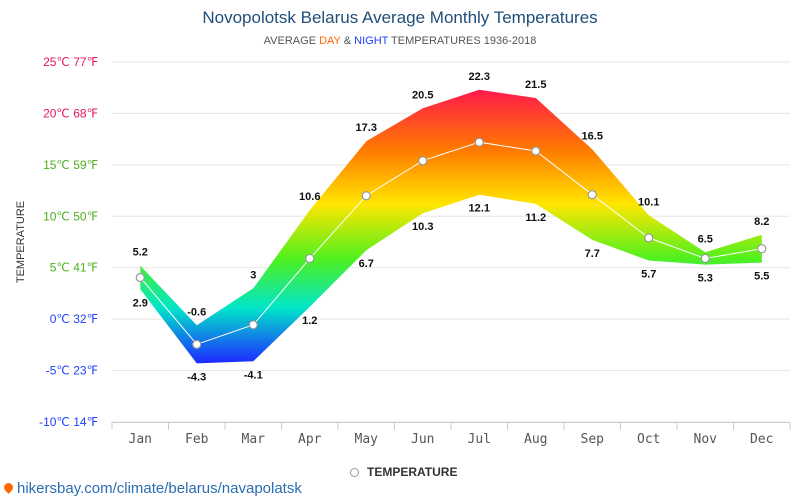  What do you see at coordinates (72, 371) in the screenshot?
I see `y-tick-label: -5℃ 23℉` at bounding box center [72, 371].